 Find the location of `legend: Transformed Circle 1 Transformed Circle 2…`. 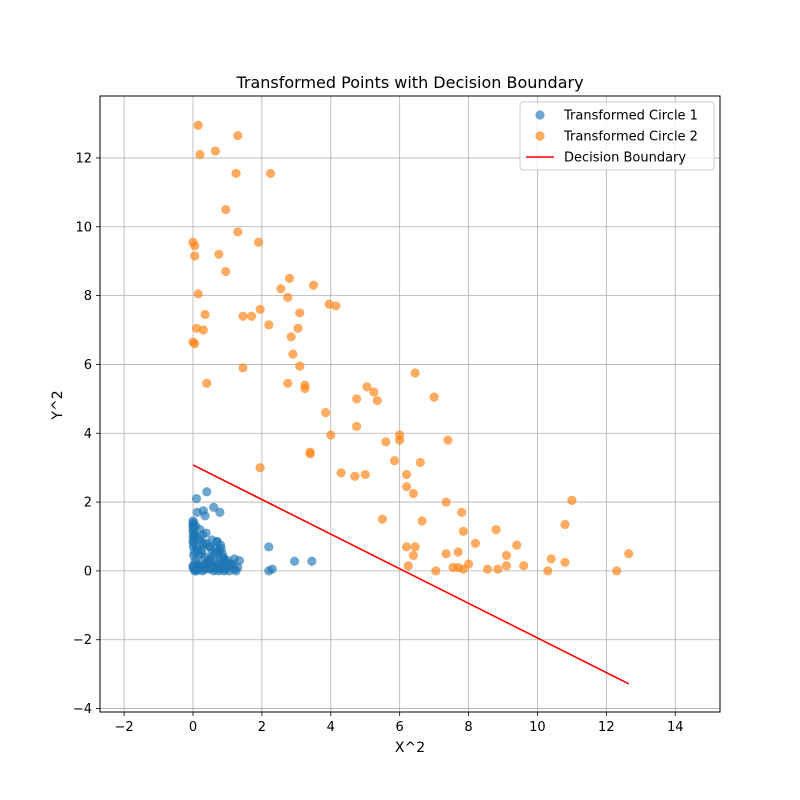

legend: Transformed Circle 1 Transformed Circle 2… is located at coordinates (617, 136).